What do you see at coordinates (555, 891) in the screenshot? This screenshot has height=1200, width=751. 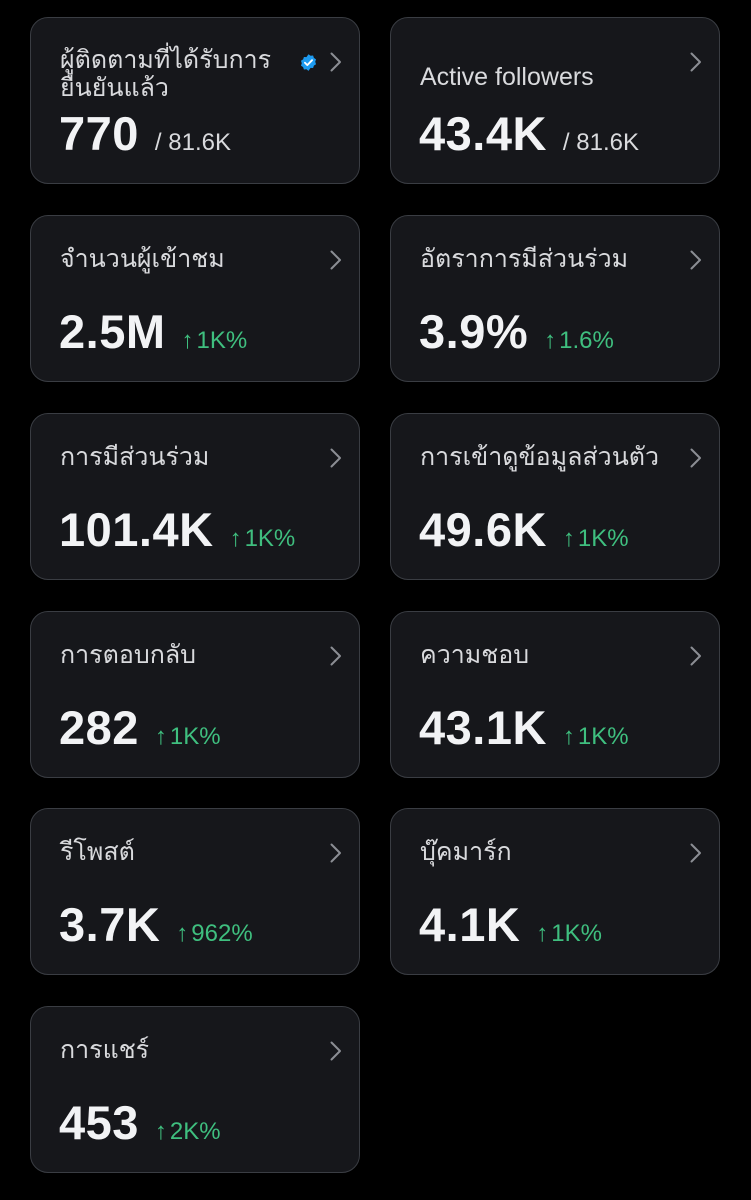 I see `card-bookmarks: บุ๊คมาร์ก 4.1K ↑ 1K%` at bounding box center [555, 891].